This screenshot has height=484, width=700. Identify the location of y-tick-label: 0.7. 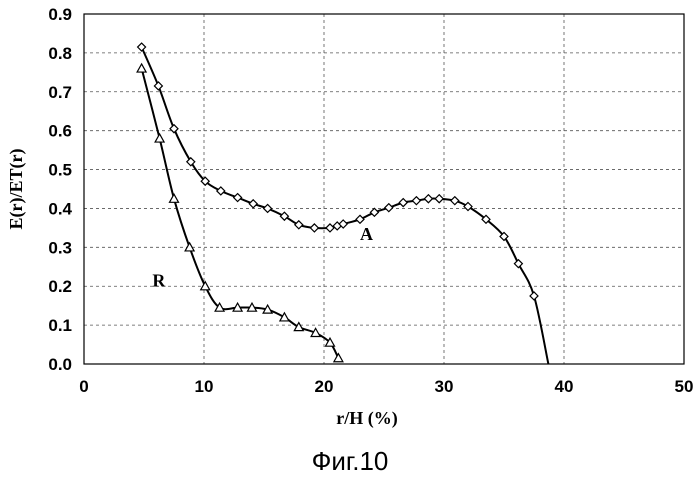
(60, 92).